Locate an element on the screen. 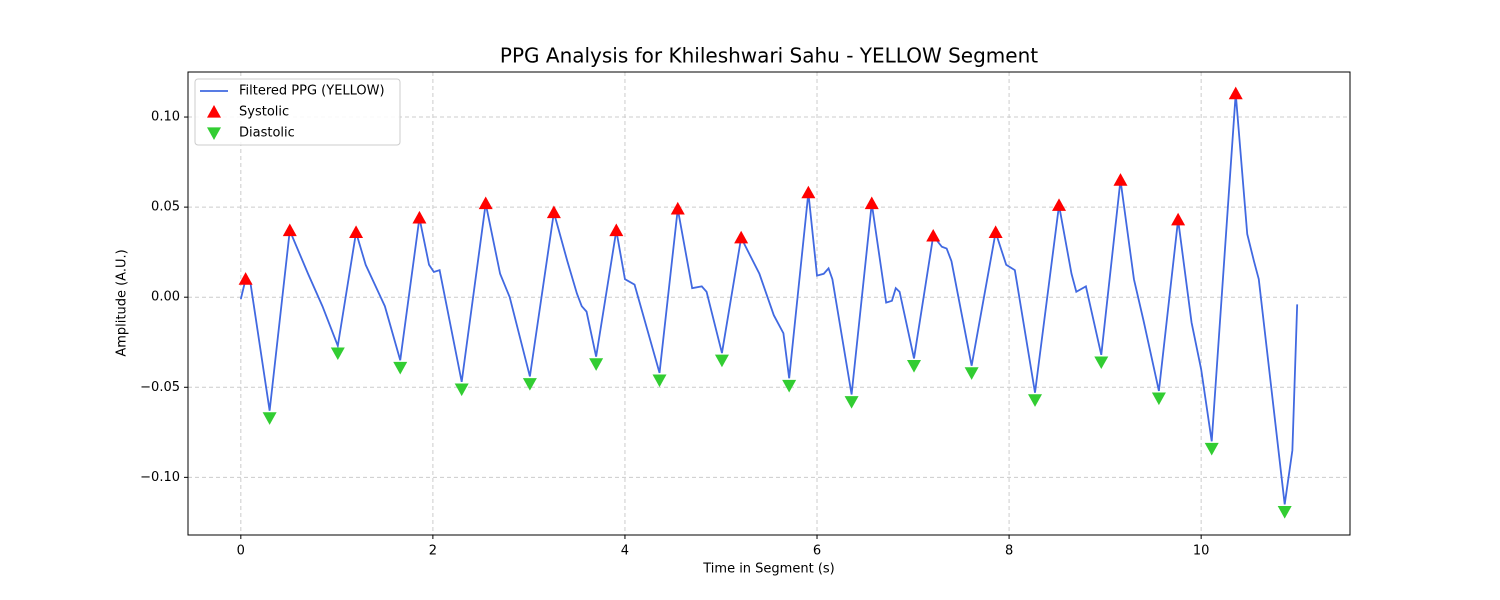 This screenshot has width=1500, height=600. y-tick-label: 0.00 is located at coordinates (165, 297).